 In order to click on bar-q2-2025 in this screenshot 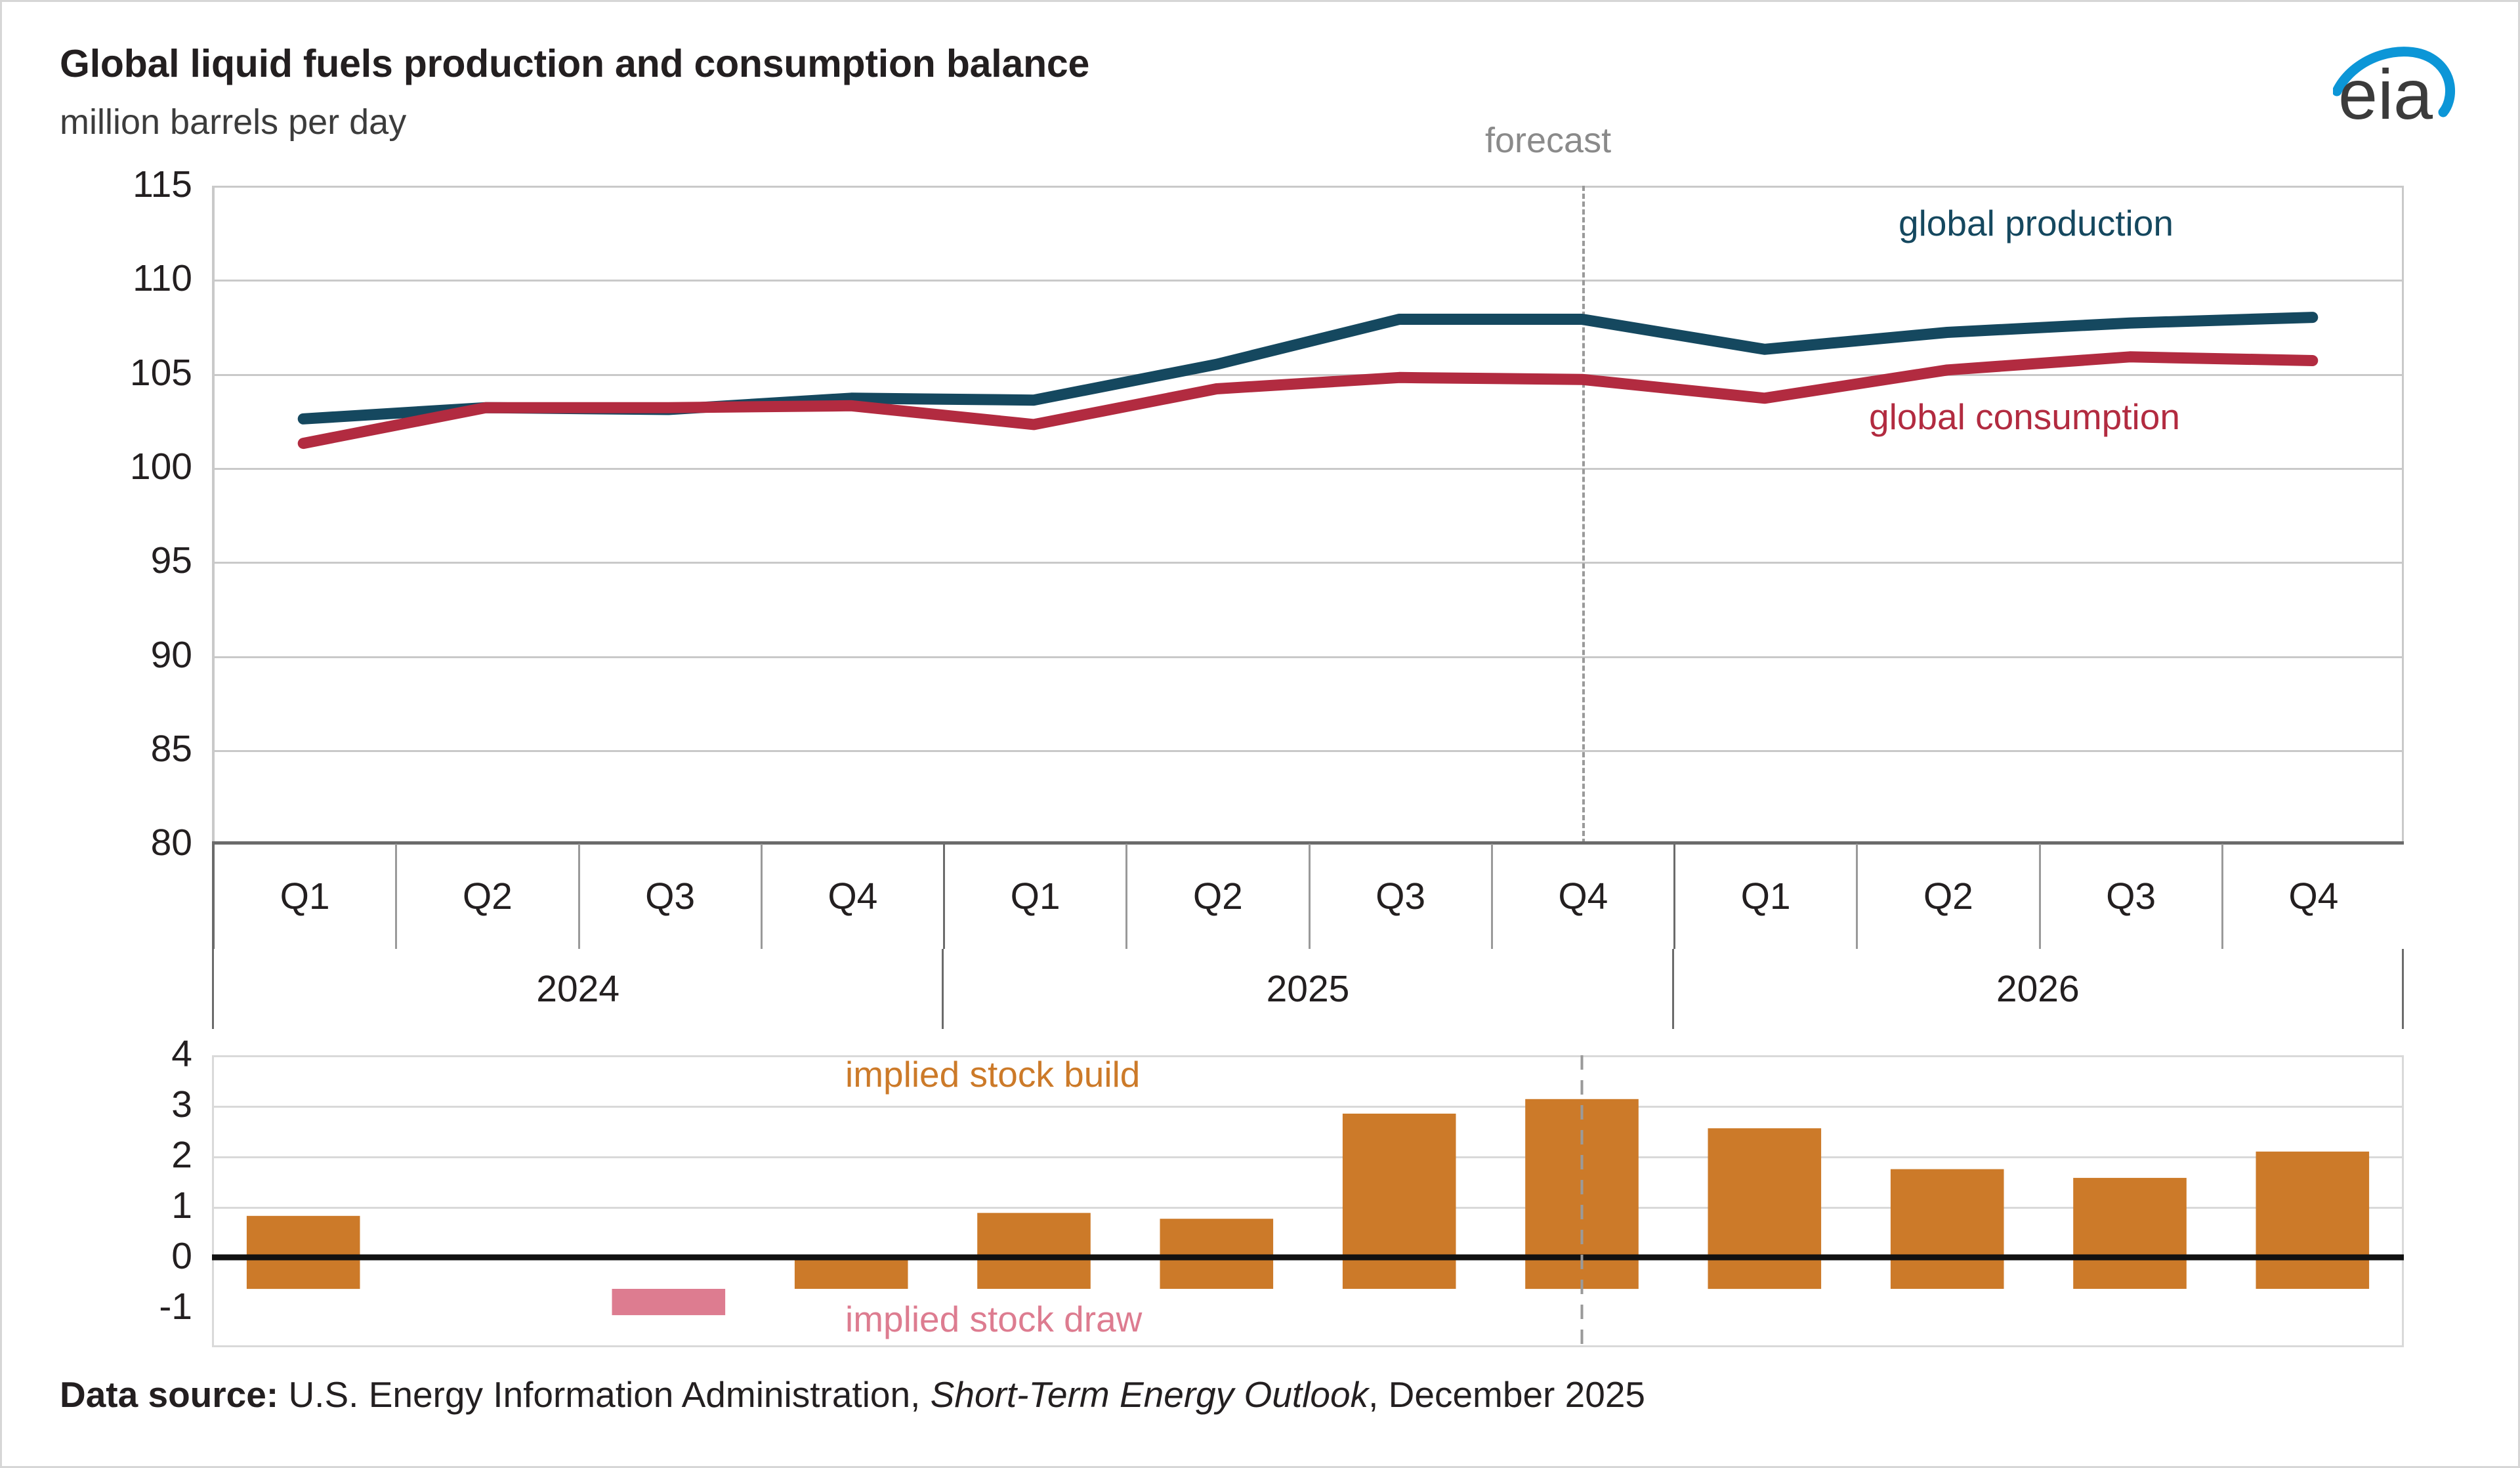, I will do `click(1217, 1254)`.